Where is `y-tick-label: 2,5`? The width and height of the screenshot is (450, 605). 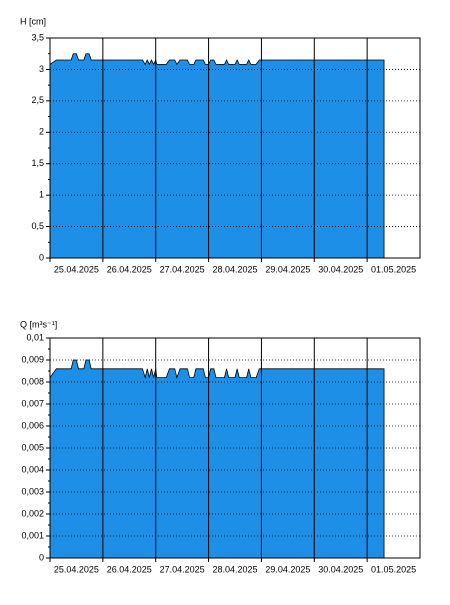 y-tick-label: 2,5 is located at coordinates (37, 100).